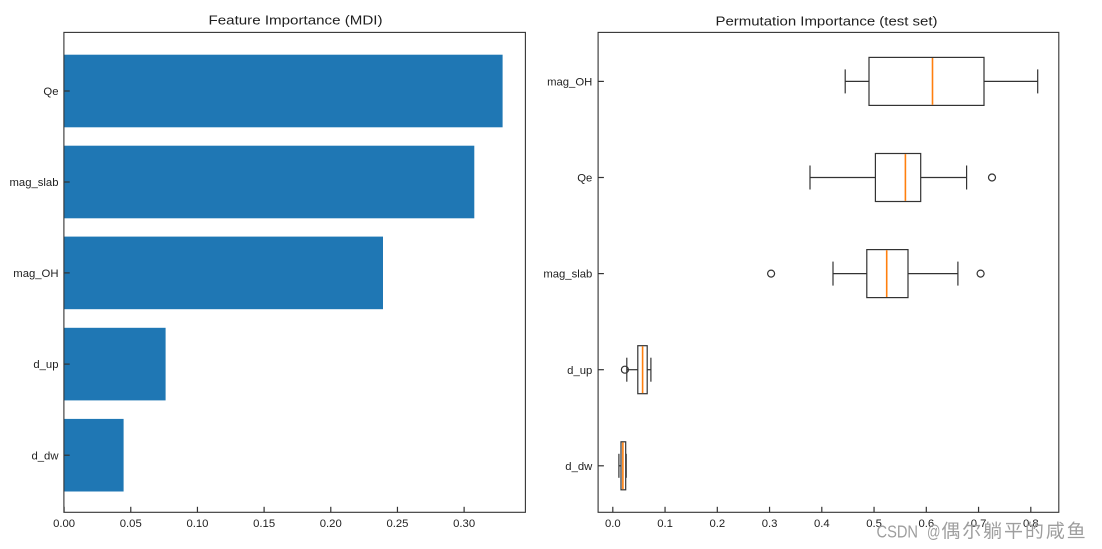  I want to click on svg-text: 0.10, so click(197, 524).